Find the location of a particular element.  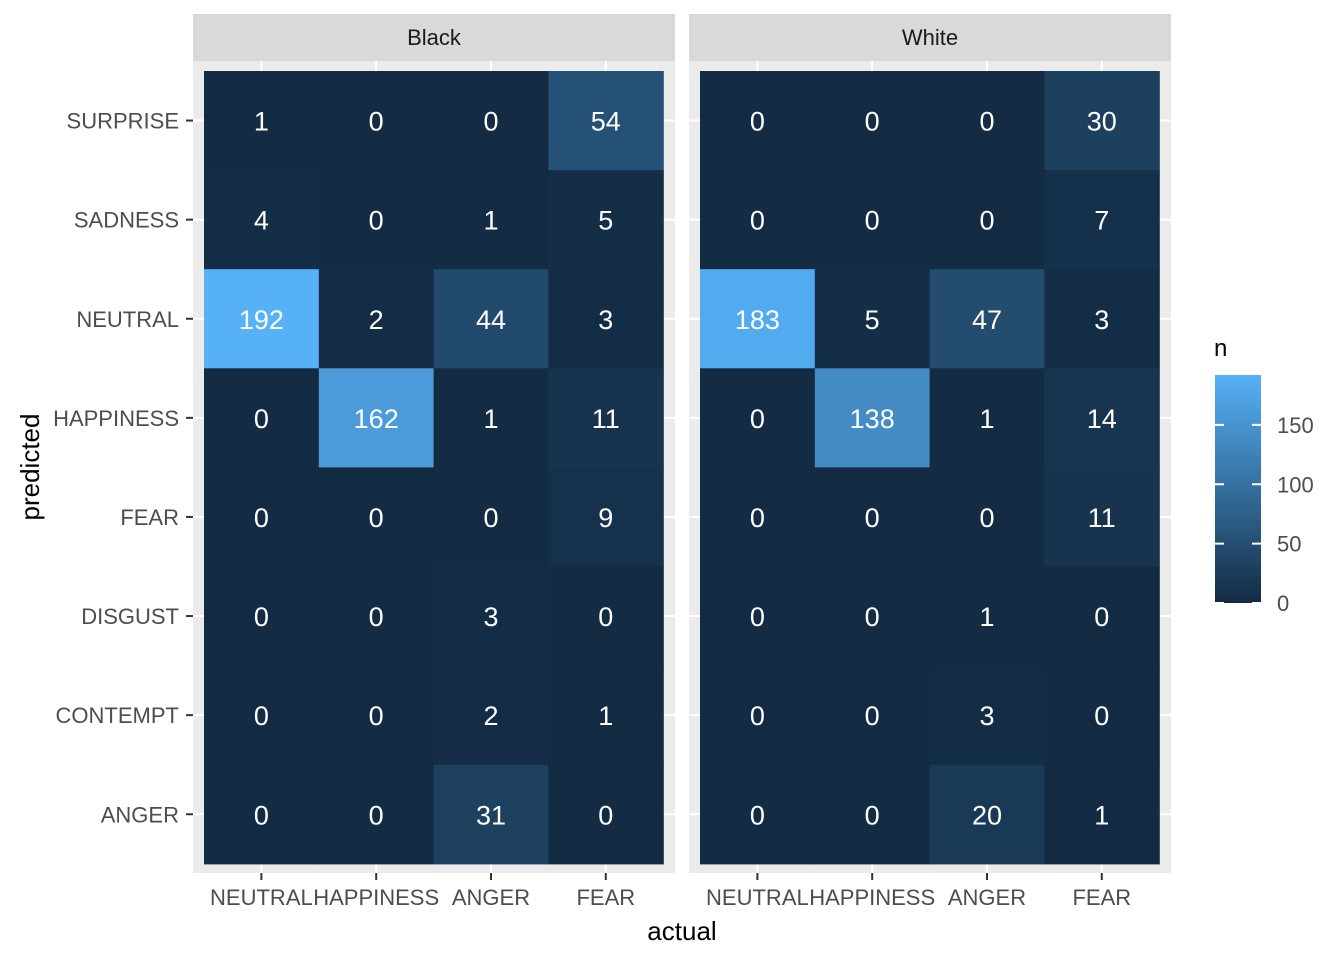

data-label: 14 is located at coordinates (1102, 419).